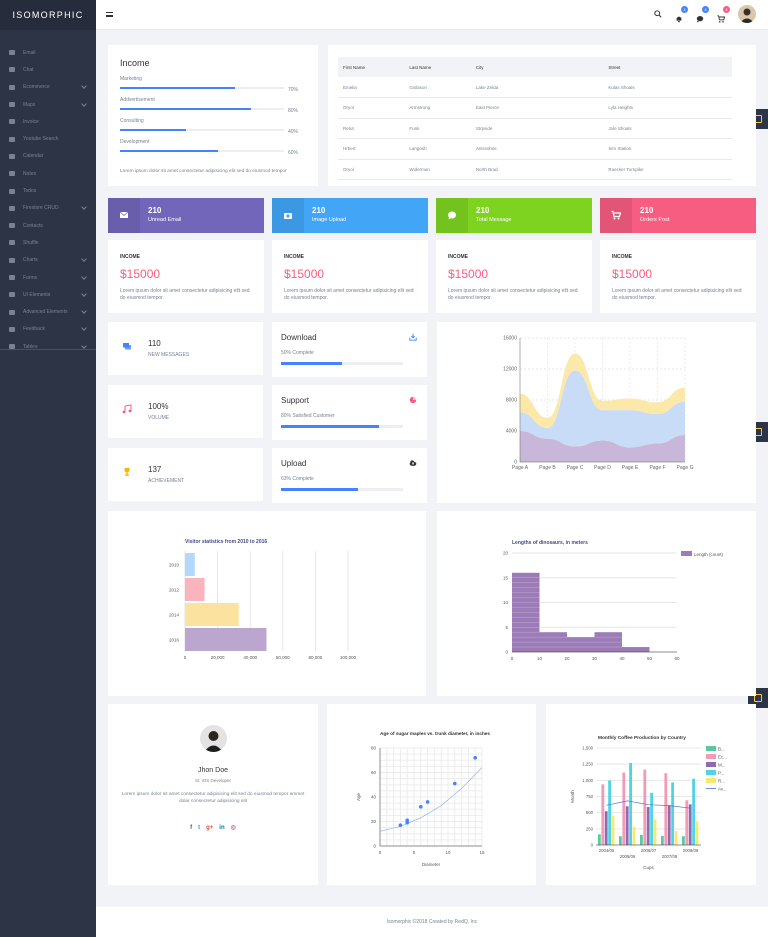  I want to click on cart-button: 4, so click(723, 14).